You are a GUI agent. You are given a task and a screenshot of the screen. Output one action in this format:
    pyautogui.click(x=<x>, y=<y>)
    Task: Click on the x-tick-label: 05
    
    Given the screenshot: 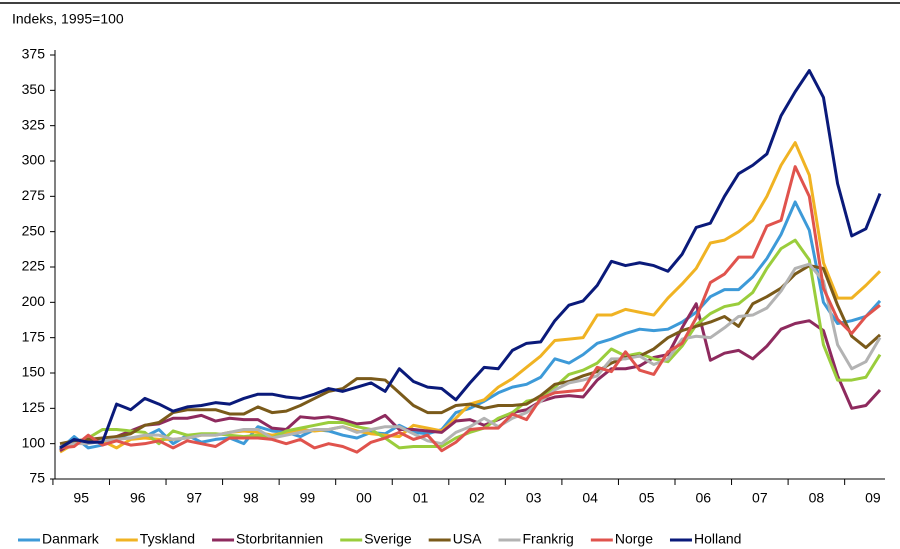 What is the action you would take?
    pyautogui.click(x=647, y=498)
    